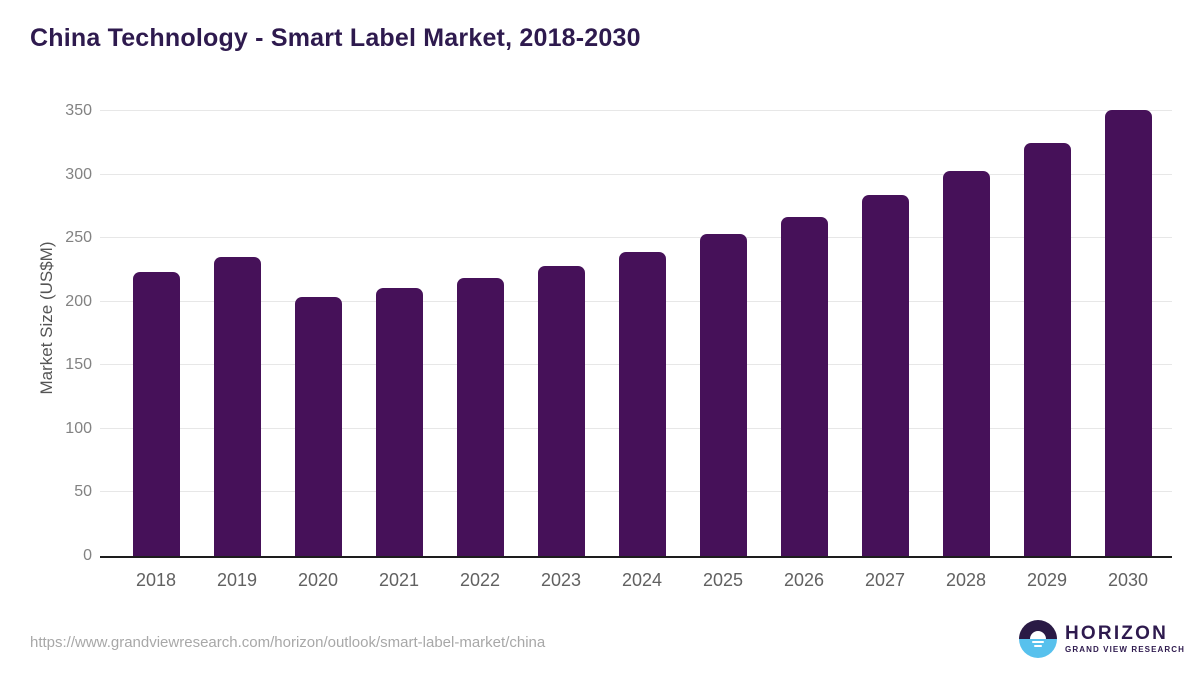 The height and width of the screenshot is (675, 1200). What do you see at coordinates (1128, 332) in the screenshot?
I see `bar-2030` at bounding box center [1128, 332].